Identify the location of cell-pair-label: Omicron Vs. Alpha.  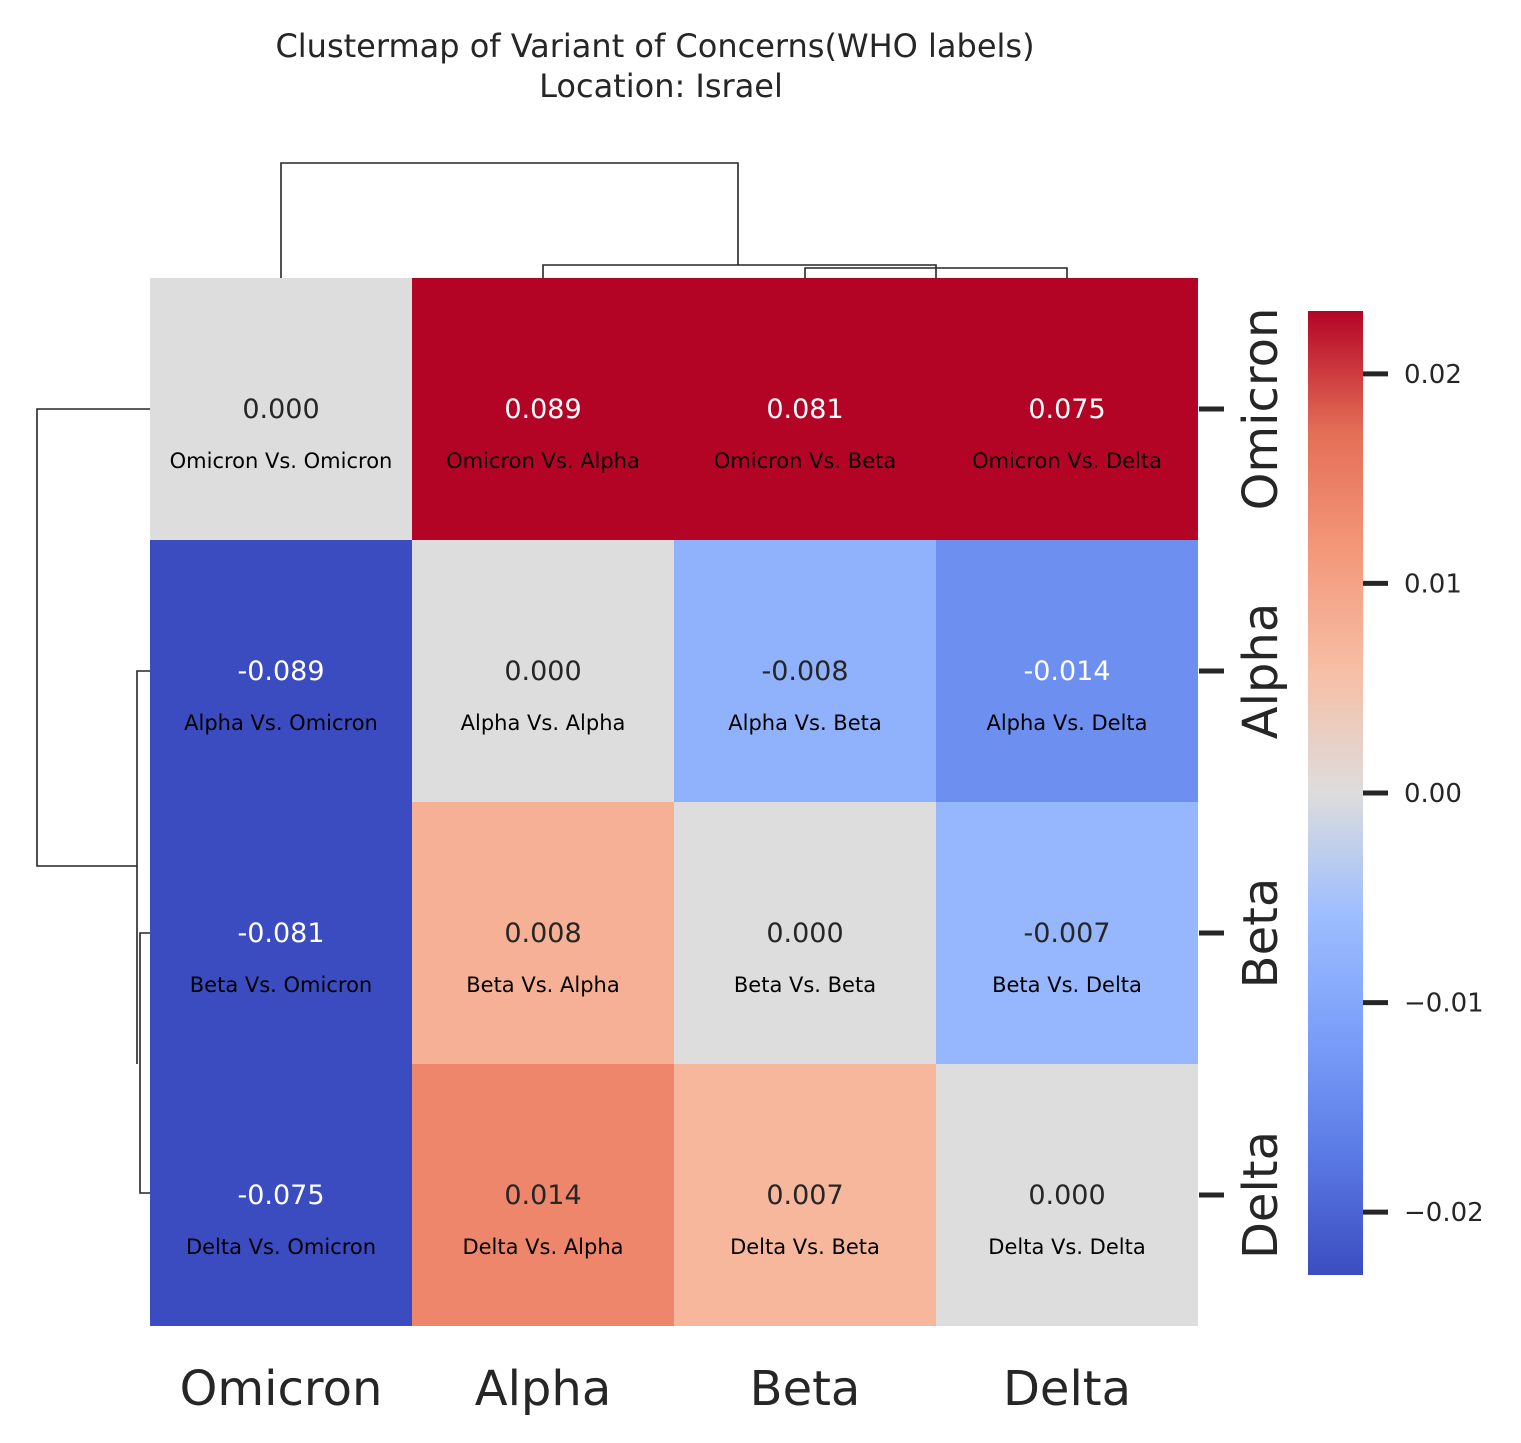
(543, 461).